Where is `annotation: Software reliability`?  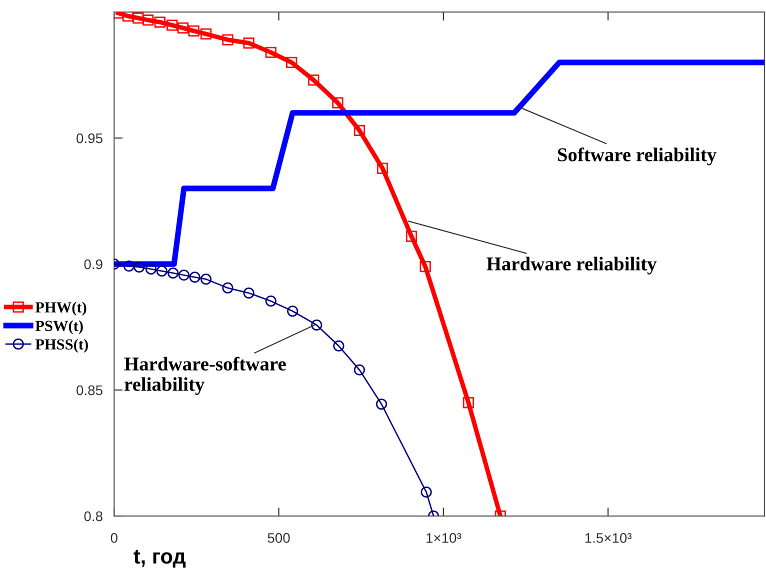
annotation: Software reliability is located at coordinates (637, 156).